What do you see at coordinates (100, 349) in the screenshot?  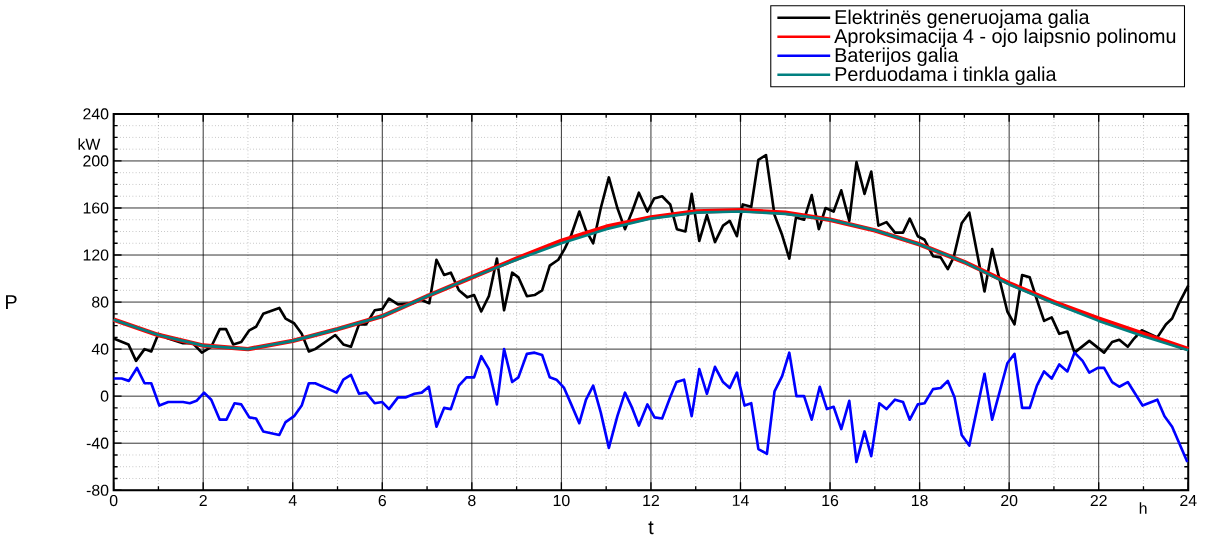 I see `y-tick-label: 40` at bounding box center [100, 349].